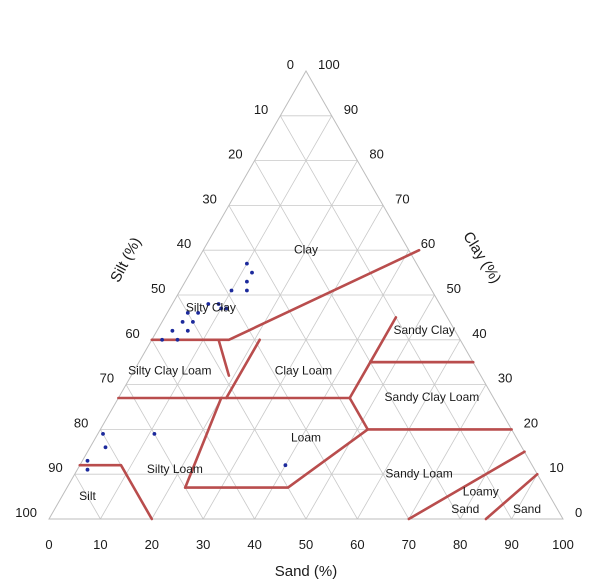 Image resolution: width=600 pixels, height=585 pixels. What do you see at coordinates (306, 438) in the screenshot?
I see `region-label-loam-7: Loam` at bounding box center [306, 438].